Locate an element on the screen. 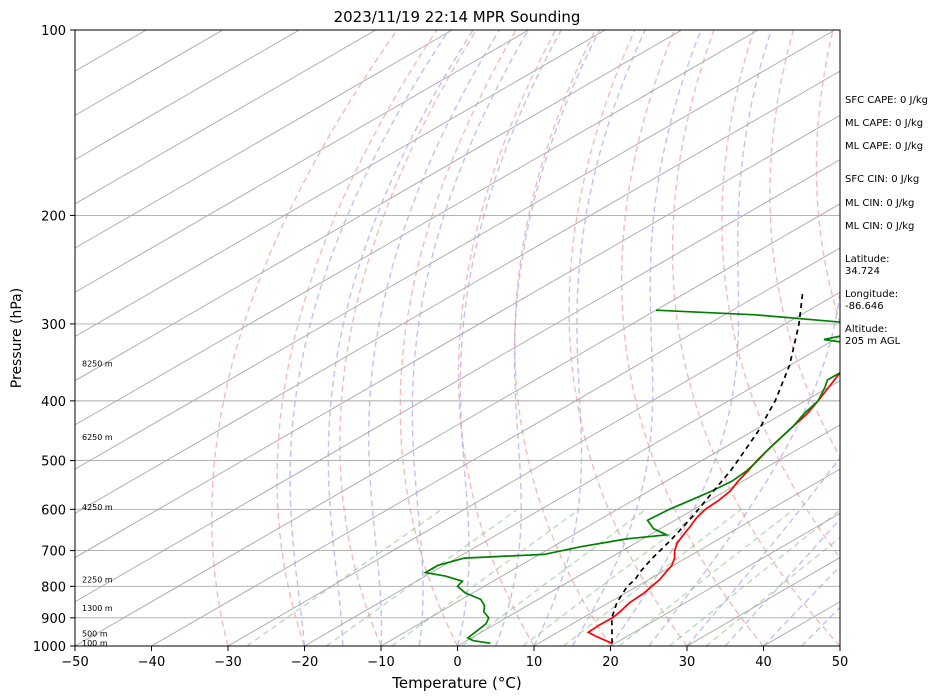 The image size is (947, 700). height-label: 6250 m is located at coordinates (97, 437).